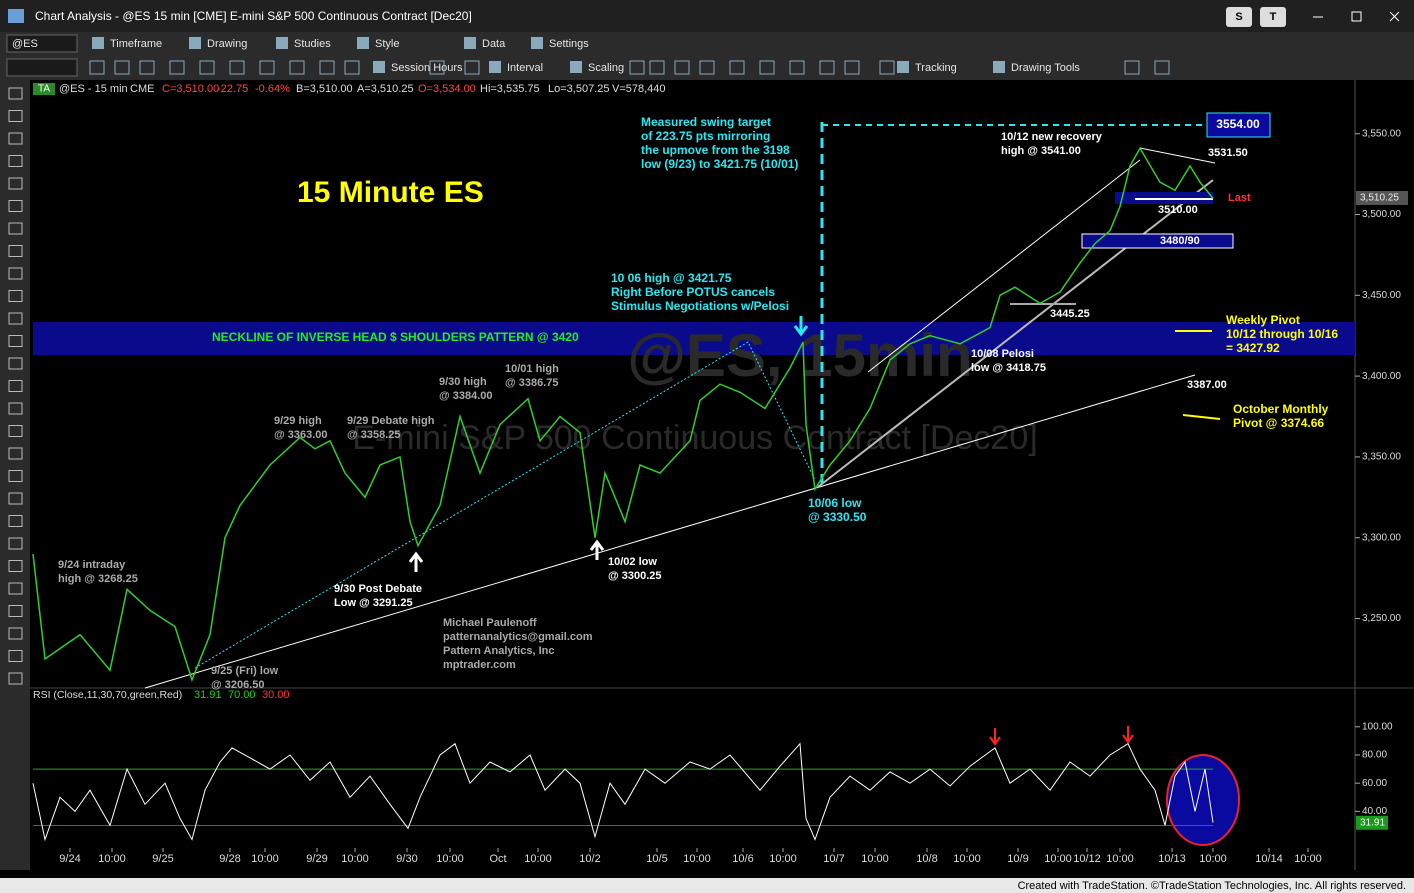 The height and width of the screenshot is (893, 1414). Describe the element at coordinates (1381, 537) in the screenshot. I see `y-tick-label: 3,300.00` at that location.